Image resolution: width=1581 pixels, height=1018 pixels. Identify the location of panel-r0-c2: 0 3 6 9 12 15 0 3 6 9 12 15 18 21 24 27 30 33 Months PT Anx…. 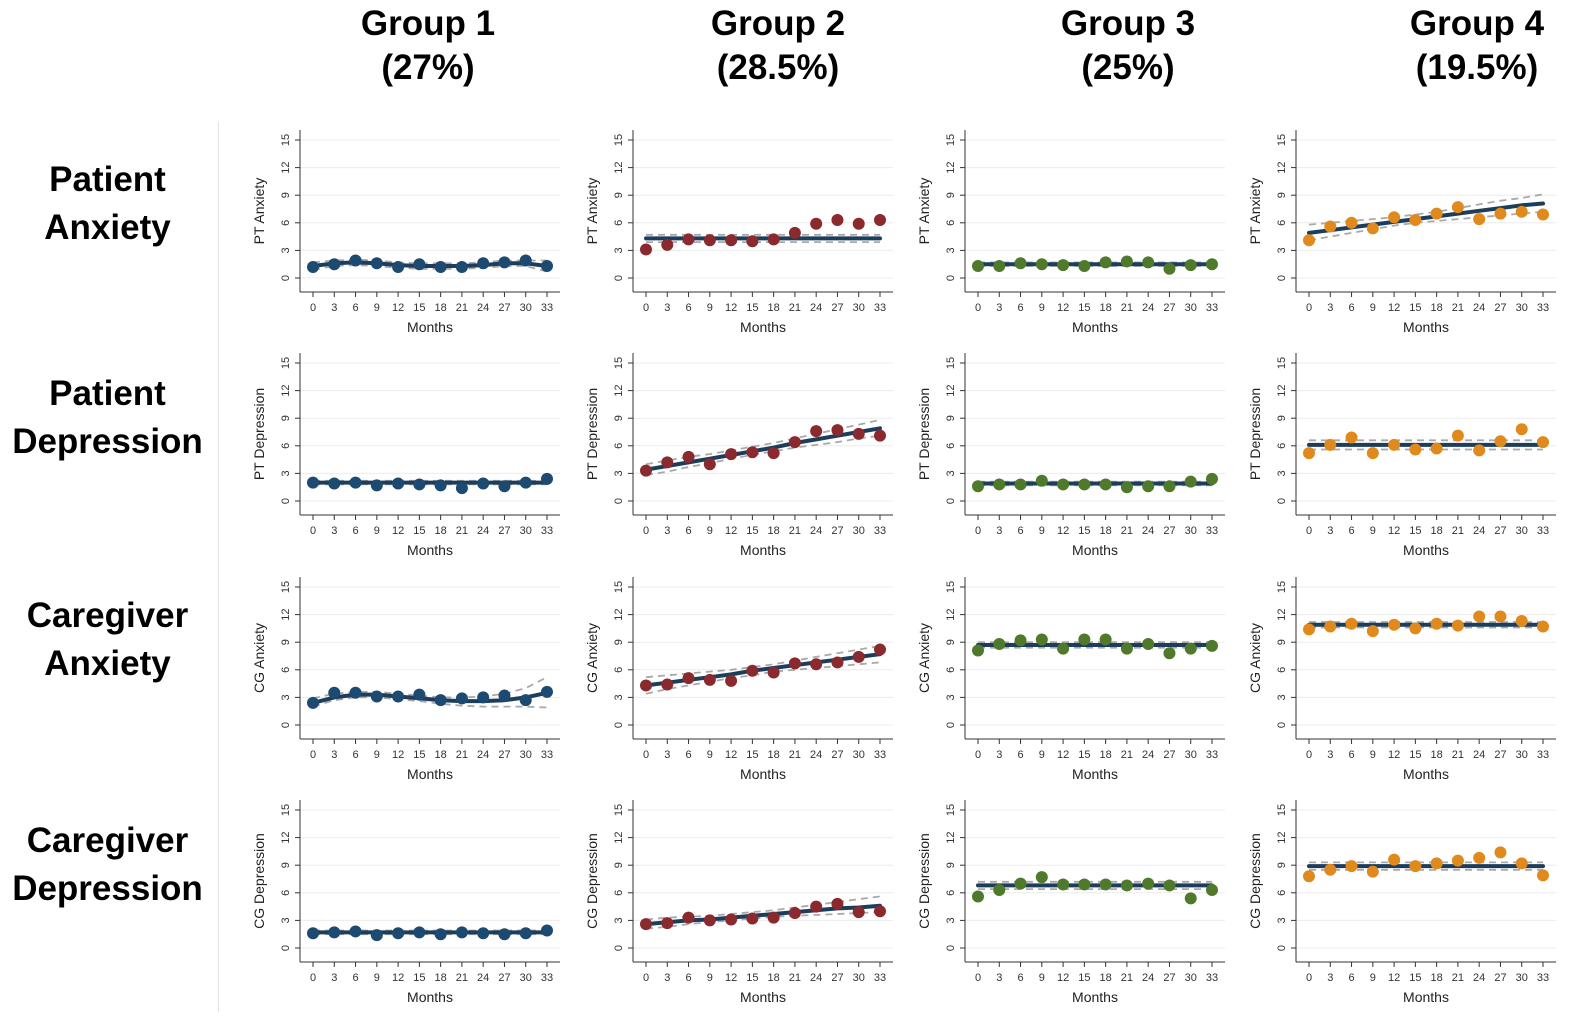
(1070, 232).